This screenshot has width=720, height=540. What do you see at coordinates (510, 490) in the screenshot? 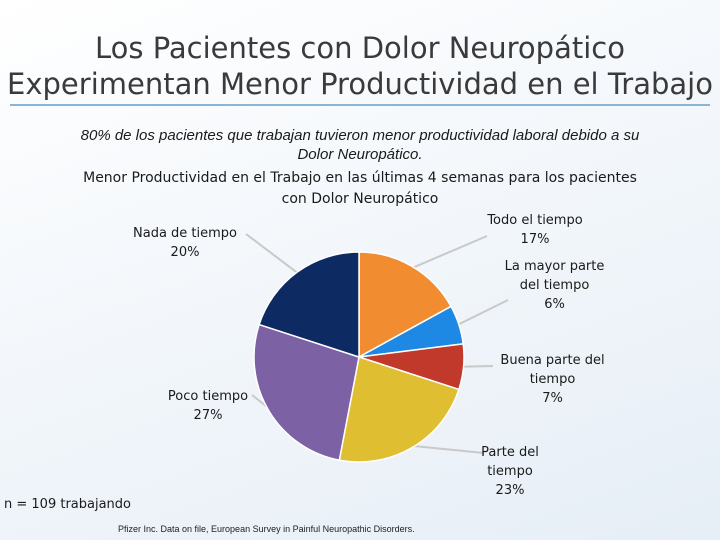
I see `label-value: 23%` at bounding box center [510, 490].